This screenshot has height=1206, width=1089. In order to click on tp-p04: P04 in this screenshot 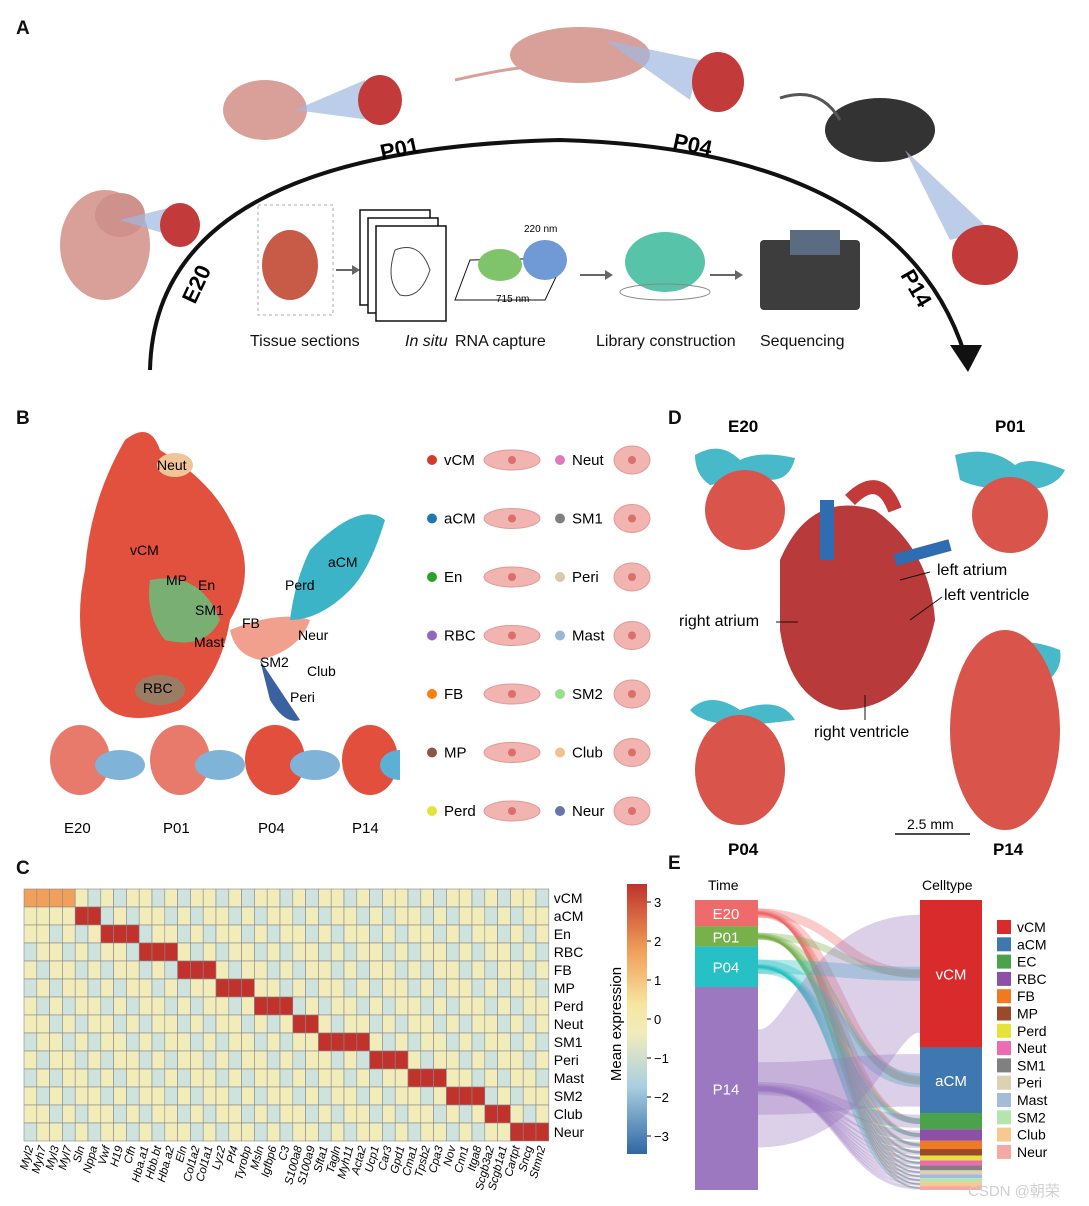, I will do `click(693, 144)`.